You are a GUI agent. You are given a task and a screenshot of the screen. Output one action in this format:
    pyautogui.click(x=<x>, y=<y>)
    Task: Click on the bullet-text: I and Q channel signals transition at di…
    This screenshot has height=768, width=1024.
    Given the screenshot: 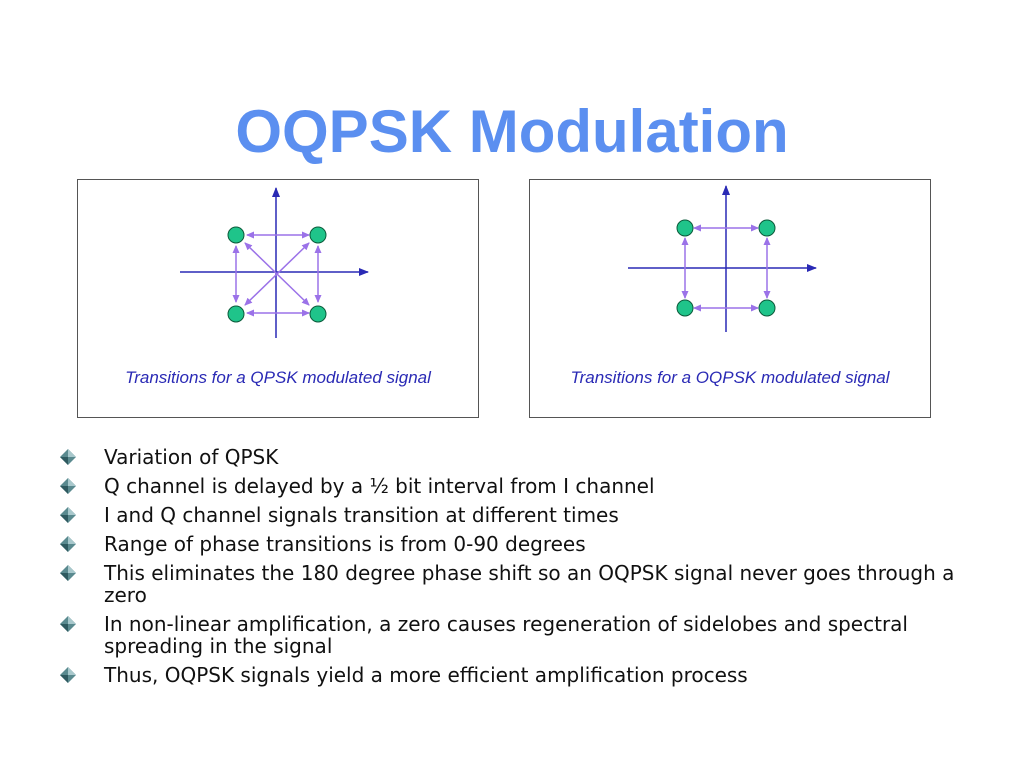 What is the action you would take?
    pyautogui.click(x=361, y=515)
    